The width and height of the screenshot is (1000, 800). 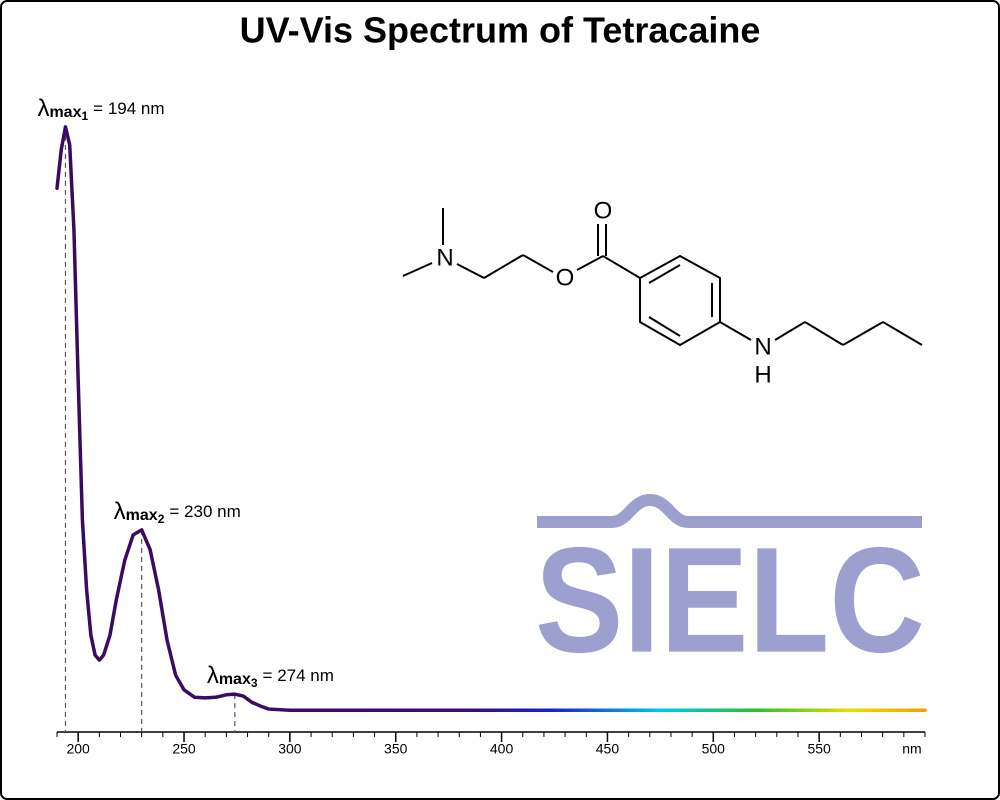 I want to click on x-tick-label: 300, so click(x=290, y=749).